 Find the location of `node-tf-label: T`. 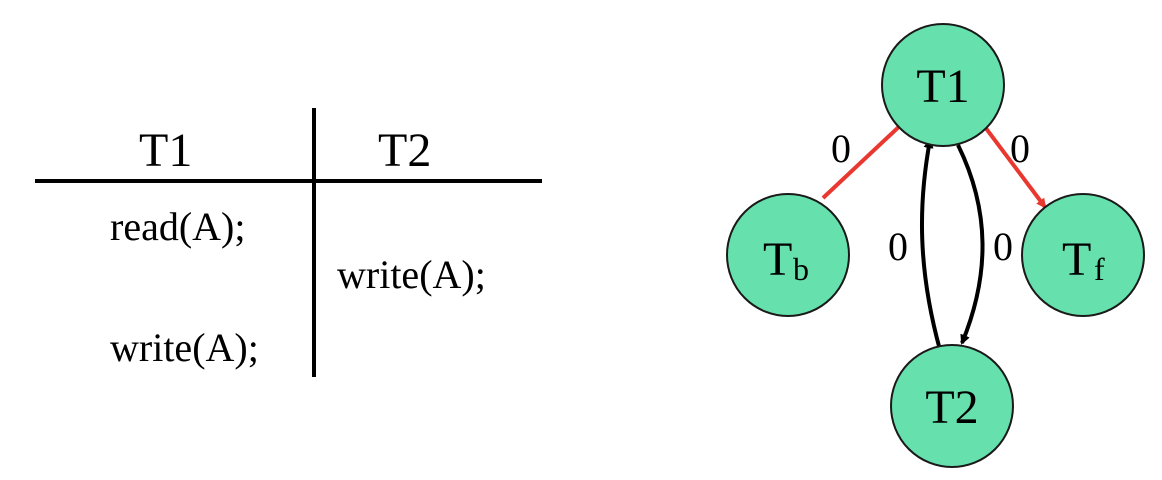

node-tf-label: T is located at coordinates (1076, 259).